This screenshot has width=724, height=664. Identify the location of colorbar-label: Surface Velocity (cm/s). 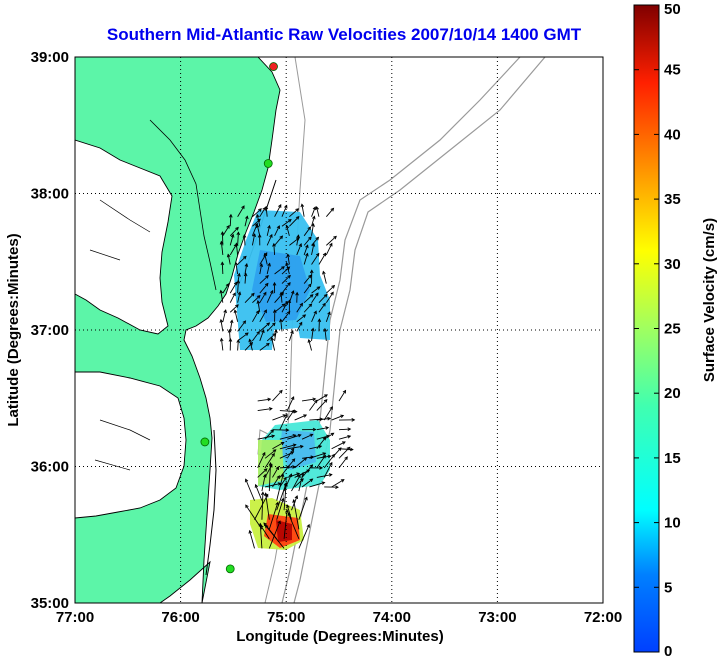
(709, 300).